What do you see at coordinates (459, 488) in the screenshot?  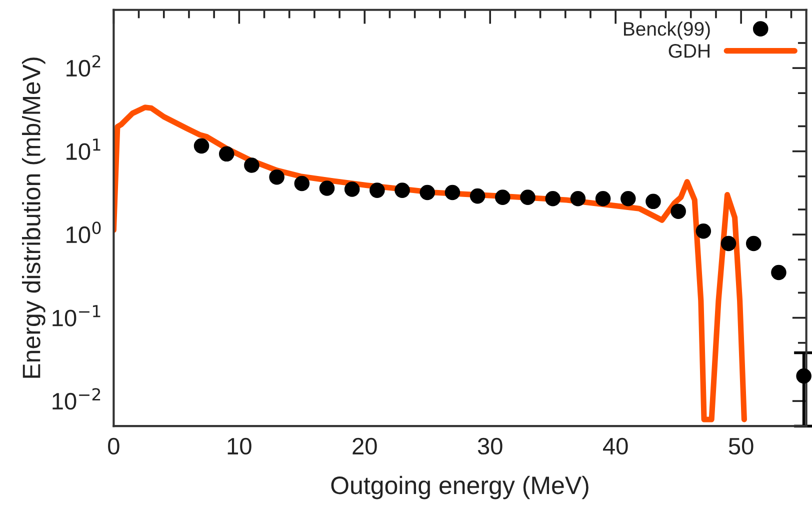 I see `x-axis-title: Outgoing energy (MeV)` at bounding box center [459, 488].